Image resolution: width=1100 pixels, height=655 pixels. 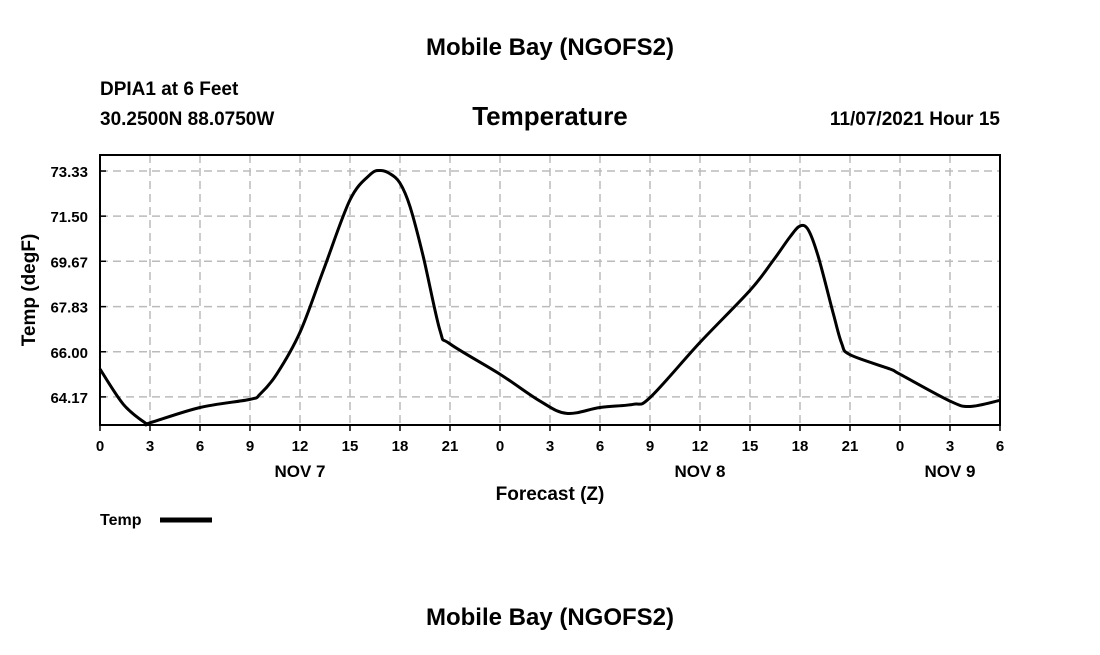 I want to click on date-label: NOV 7, so click(x=299, y=471).